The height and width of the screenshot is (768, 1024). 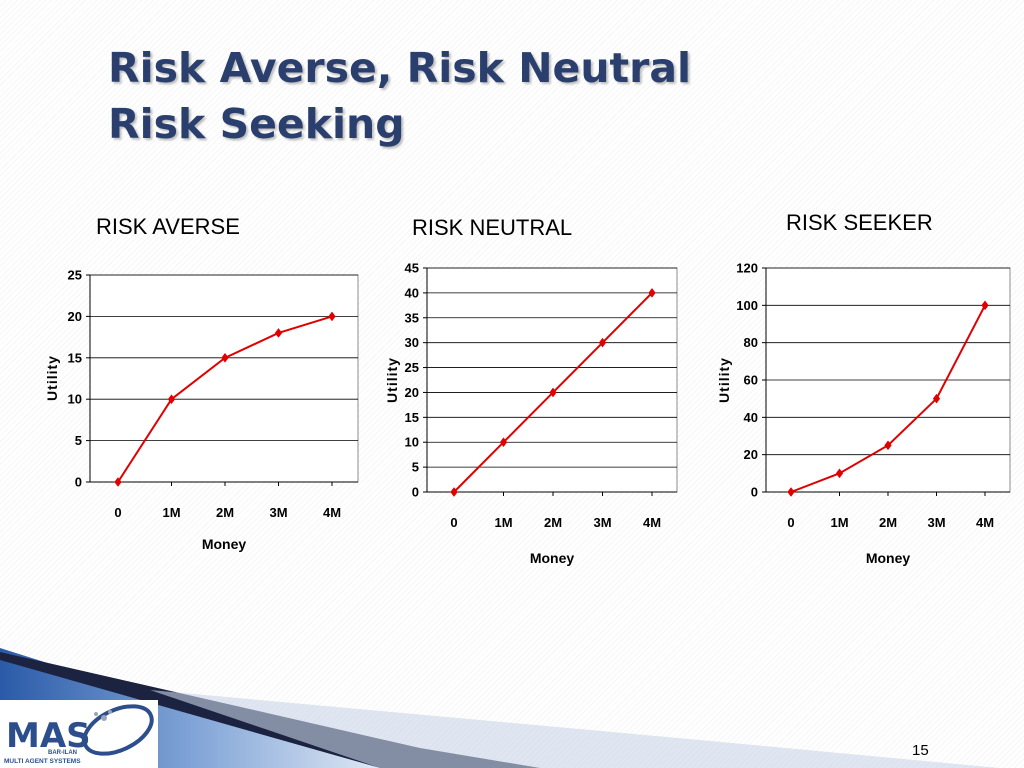 What do you see at coordinates (399, 96) in the screenshot?
I see `slide-title: Risk Averse, Risk Neutral Risk Seeking` at bounding box center [399, 96].